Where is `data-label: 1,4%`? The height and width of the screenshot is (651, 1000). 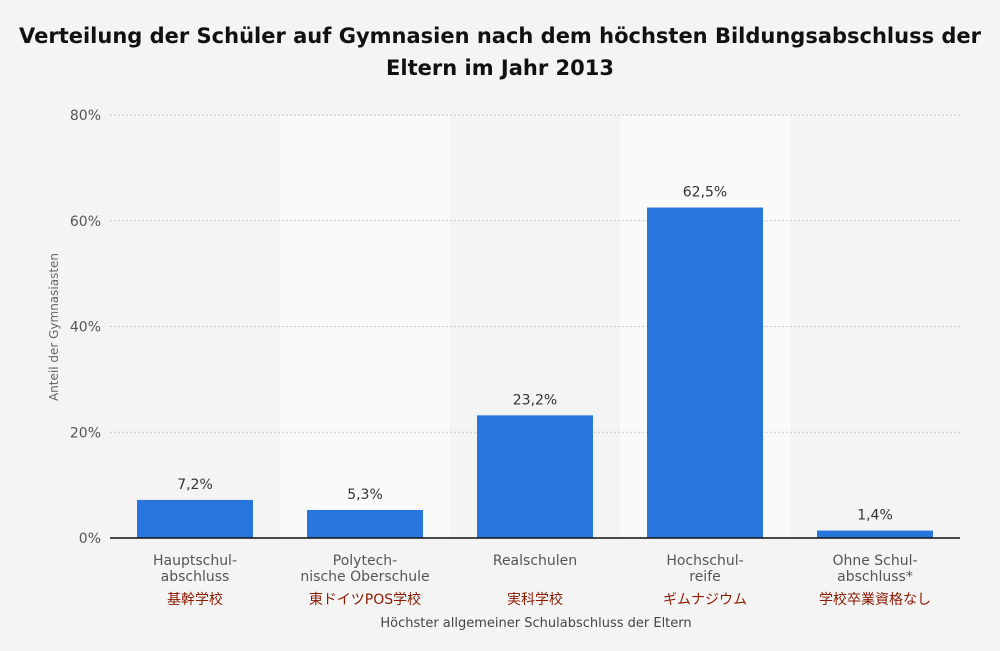
data-label: 1,4% is located at coordinates (875, 516).